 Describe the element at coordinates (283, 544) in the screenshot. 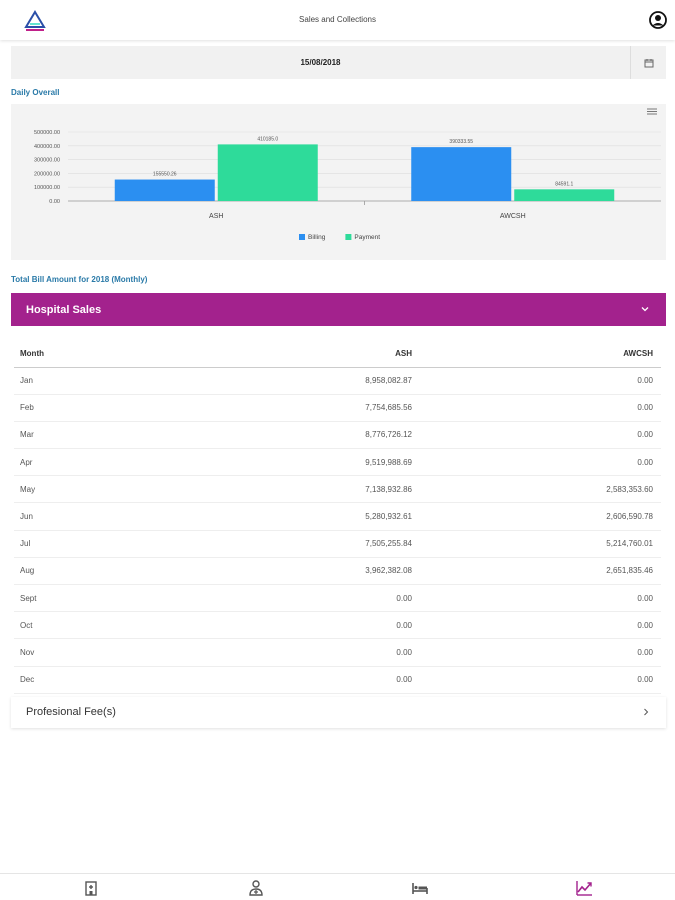

I see `cell-ash: 7,505,255.84` at that location.